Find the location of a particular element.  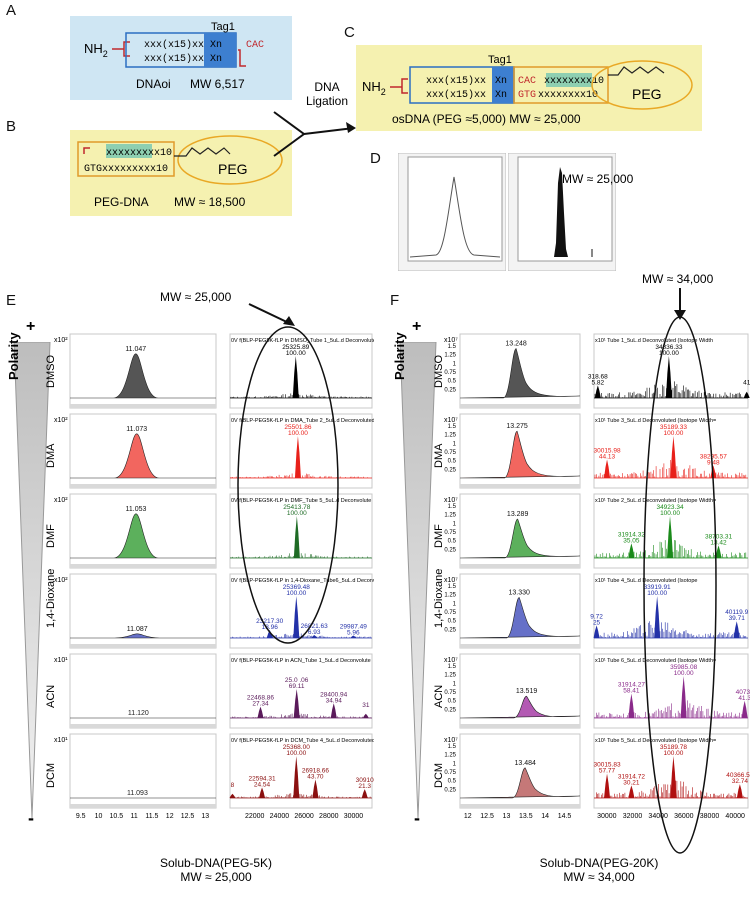

tag1-label: Tag1 is located at coordinates (223, 27).